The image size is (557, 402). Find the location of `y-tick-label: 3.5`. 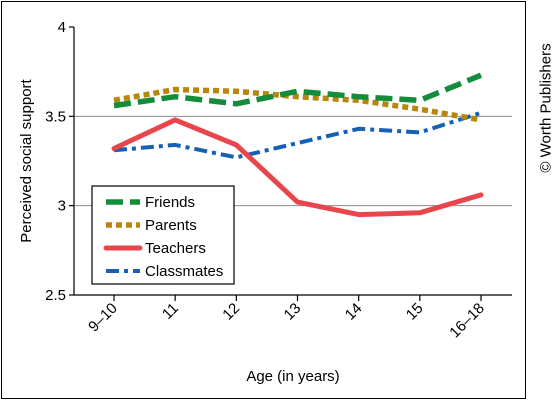

y-tick-label: 3.5 is located at coordinates (55, 116).